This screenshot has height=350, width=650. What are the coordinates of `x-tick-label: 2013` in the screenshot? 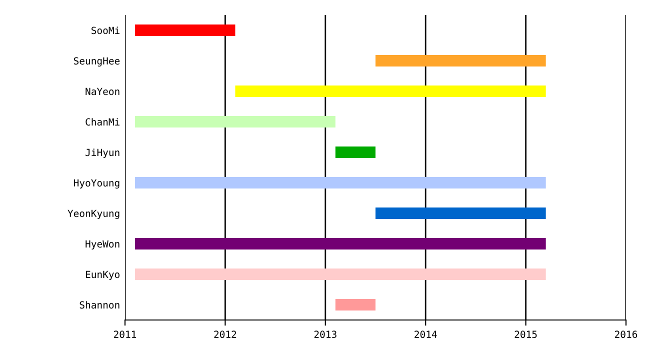 It's located at (325, 334).